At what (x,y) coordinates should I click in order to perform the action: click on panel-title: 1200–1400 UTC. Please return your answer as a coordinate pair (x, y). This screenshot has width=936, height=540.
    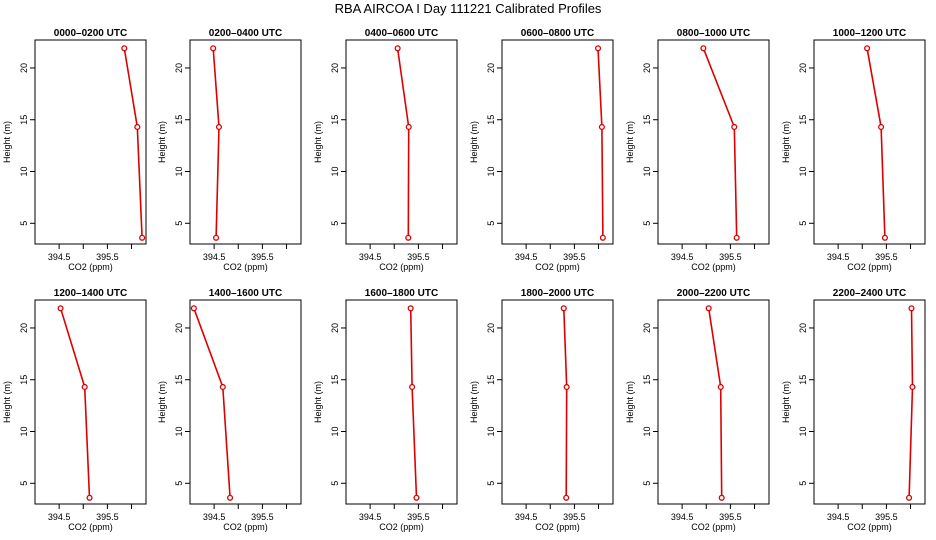
    Looking at the image, I should click on (90, 293).